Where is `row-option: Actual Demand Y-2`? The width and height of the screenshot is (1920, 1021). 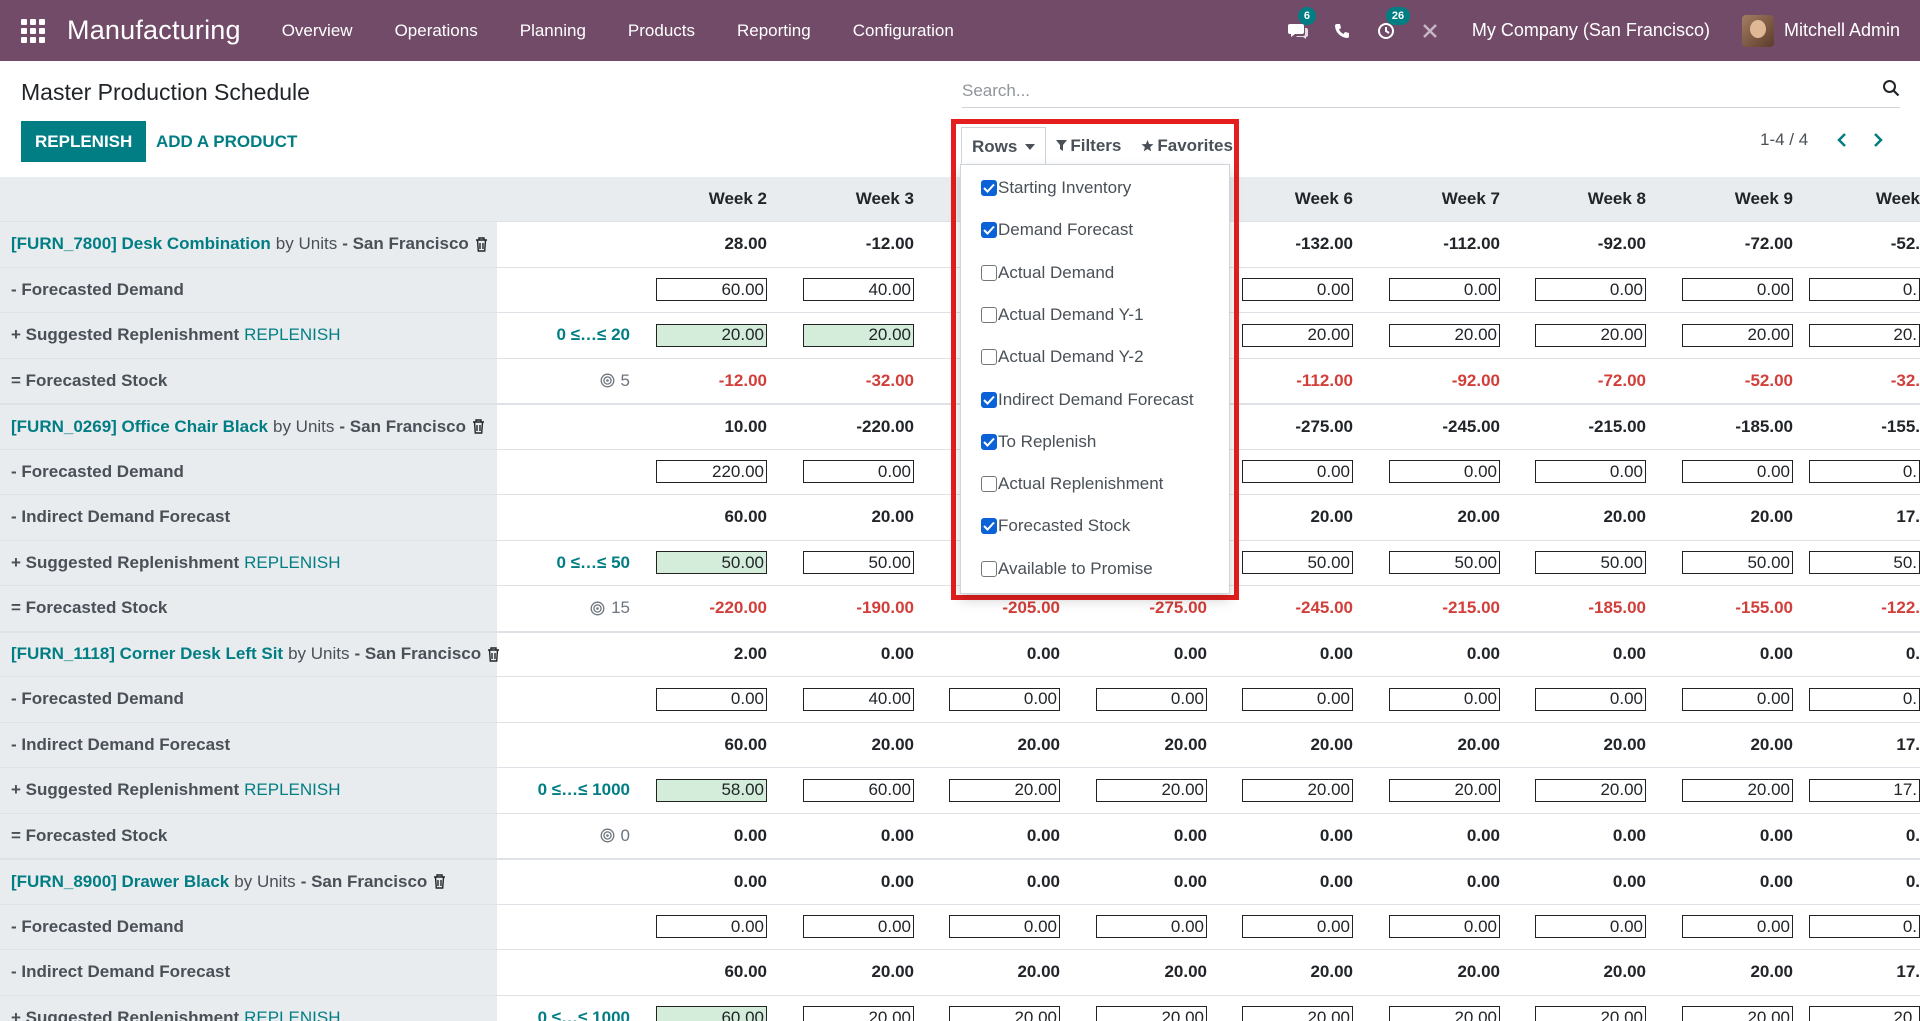 row-option: Actual Demand Y-2 is located at coordinates (1062, 357).